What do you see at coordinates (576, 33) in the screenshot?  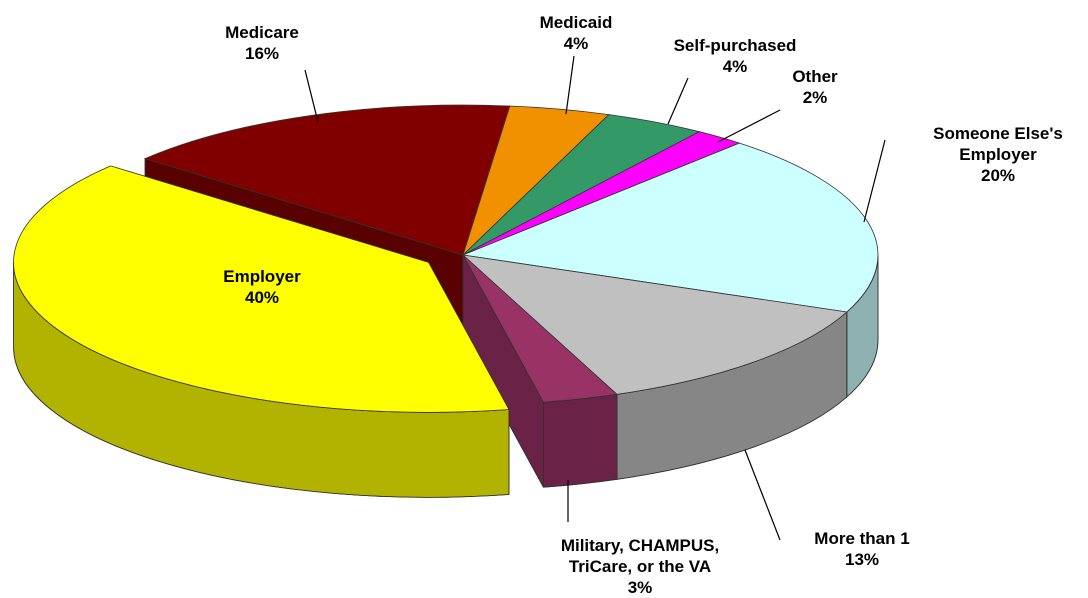 I see `slice-label: Medicaid 4%` at bounding box center [576, 33].